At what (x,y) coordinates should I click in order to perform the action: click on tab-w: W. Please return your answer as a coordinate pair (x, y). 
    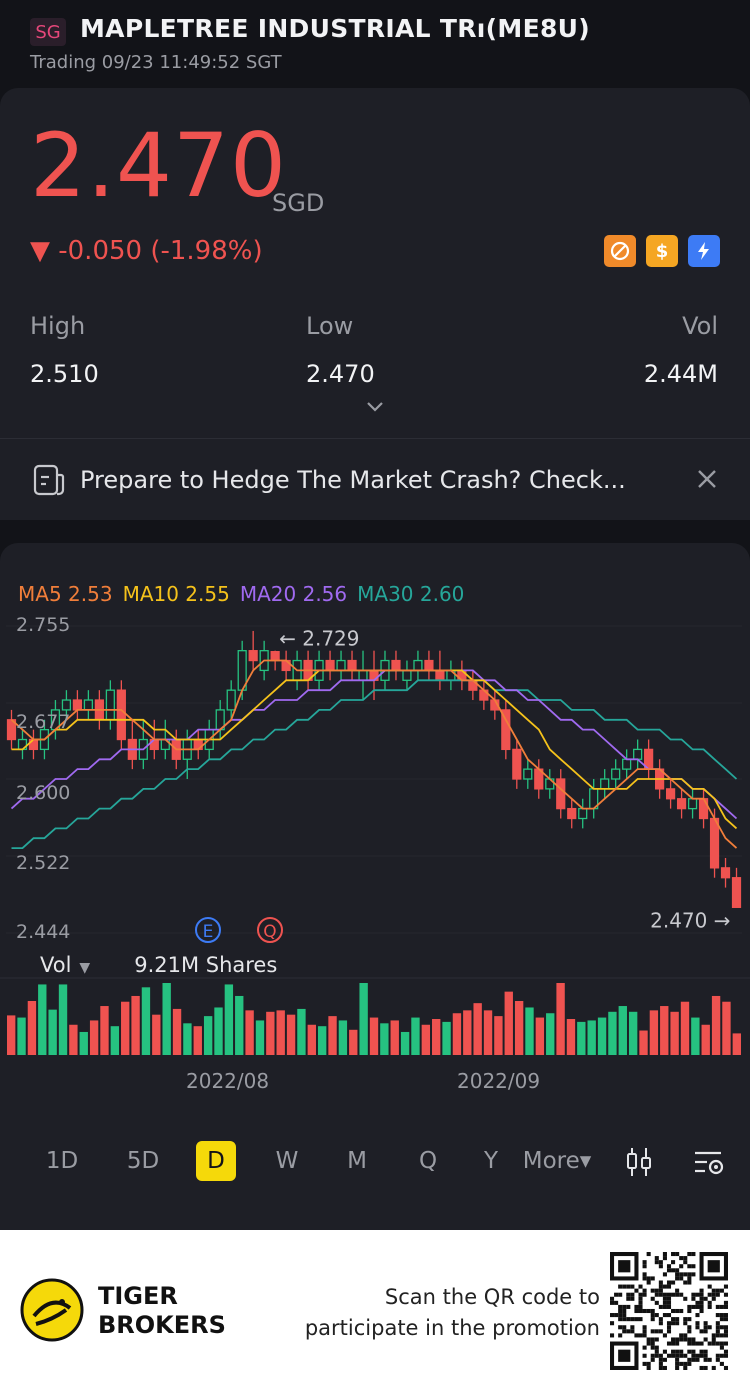
    Looking at the image, I should click on (287, 1161).